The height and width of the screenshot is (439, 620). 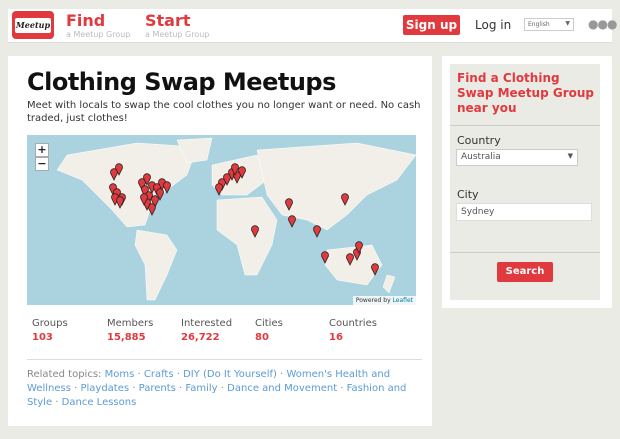 What do you see at coordinates (177, 25) in the screenshot?
I see `start-link: Start a Meetup Group` at bounding box center [177, 25].